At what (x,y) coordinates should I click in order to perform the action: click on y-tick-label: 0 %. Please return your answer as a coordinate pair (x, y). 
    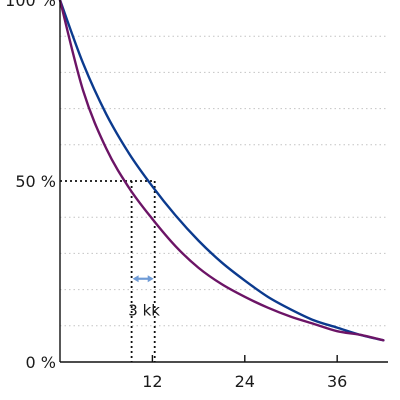
    Looking at the image, I should click on (41, 362).